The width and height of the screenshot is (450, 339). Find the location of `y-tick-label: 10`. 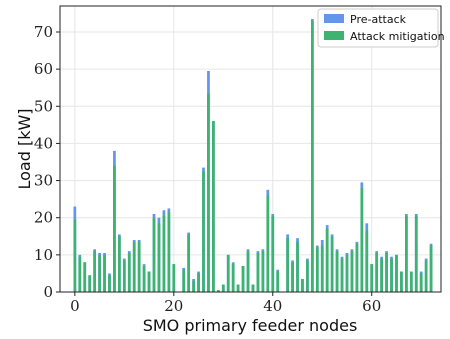

y-tick-label: 10 is located at coordinates (43, 255).